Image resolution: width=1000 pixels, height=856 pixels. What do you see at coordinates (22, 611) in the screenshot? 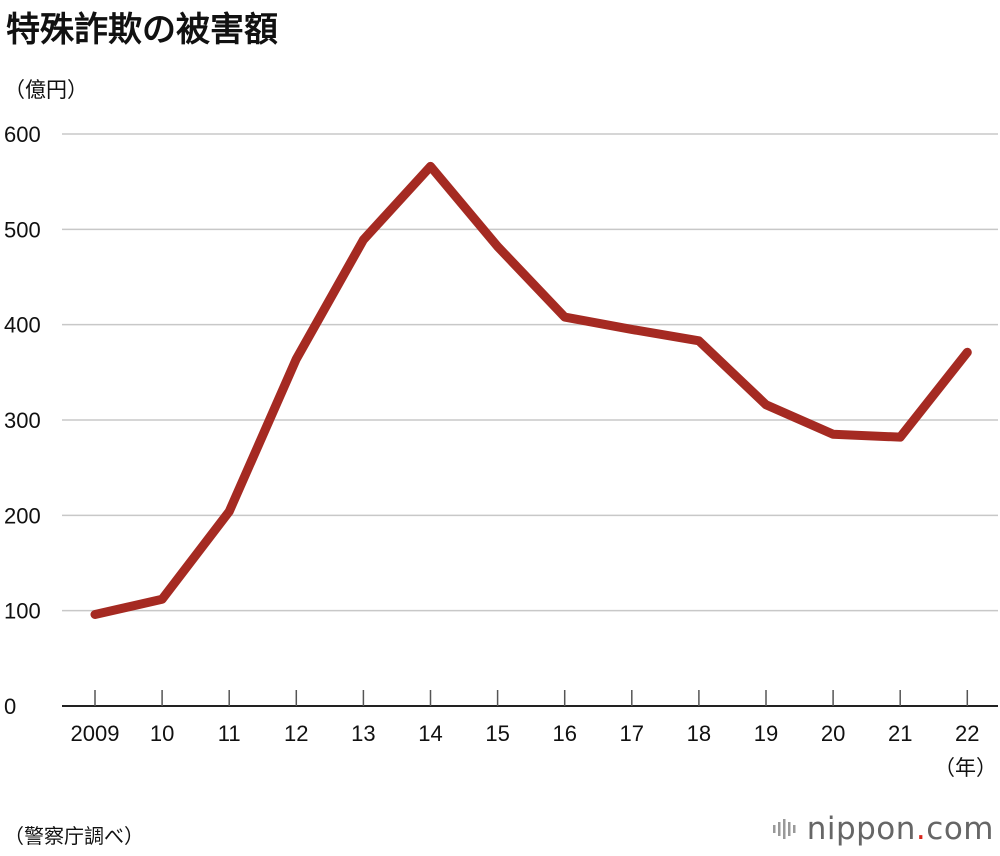
I see `y-tick-label: 100` at bounding box center [22, 611].